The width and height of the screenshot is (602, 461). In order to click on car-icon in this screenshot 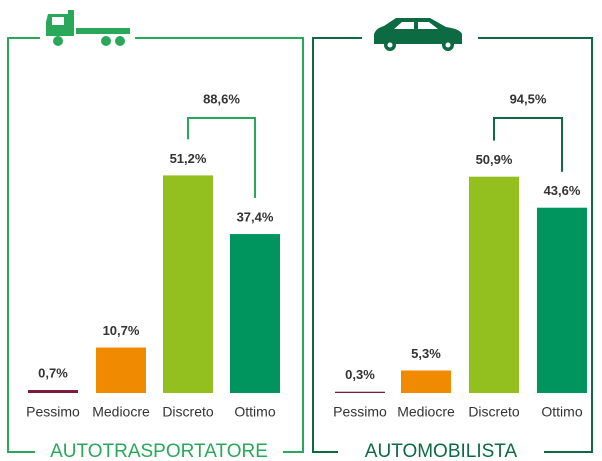, I will do `click(418, 34)`.